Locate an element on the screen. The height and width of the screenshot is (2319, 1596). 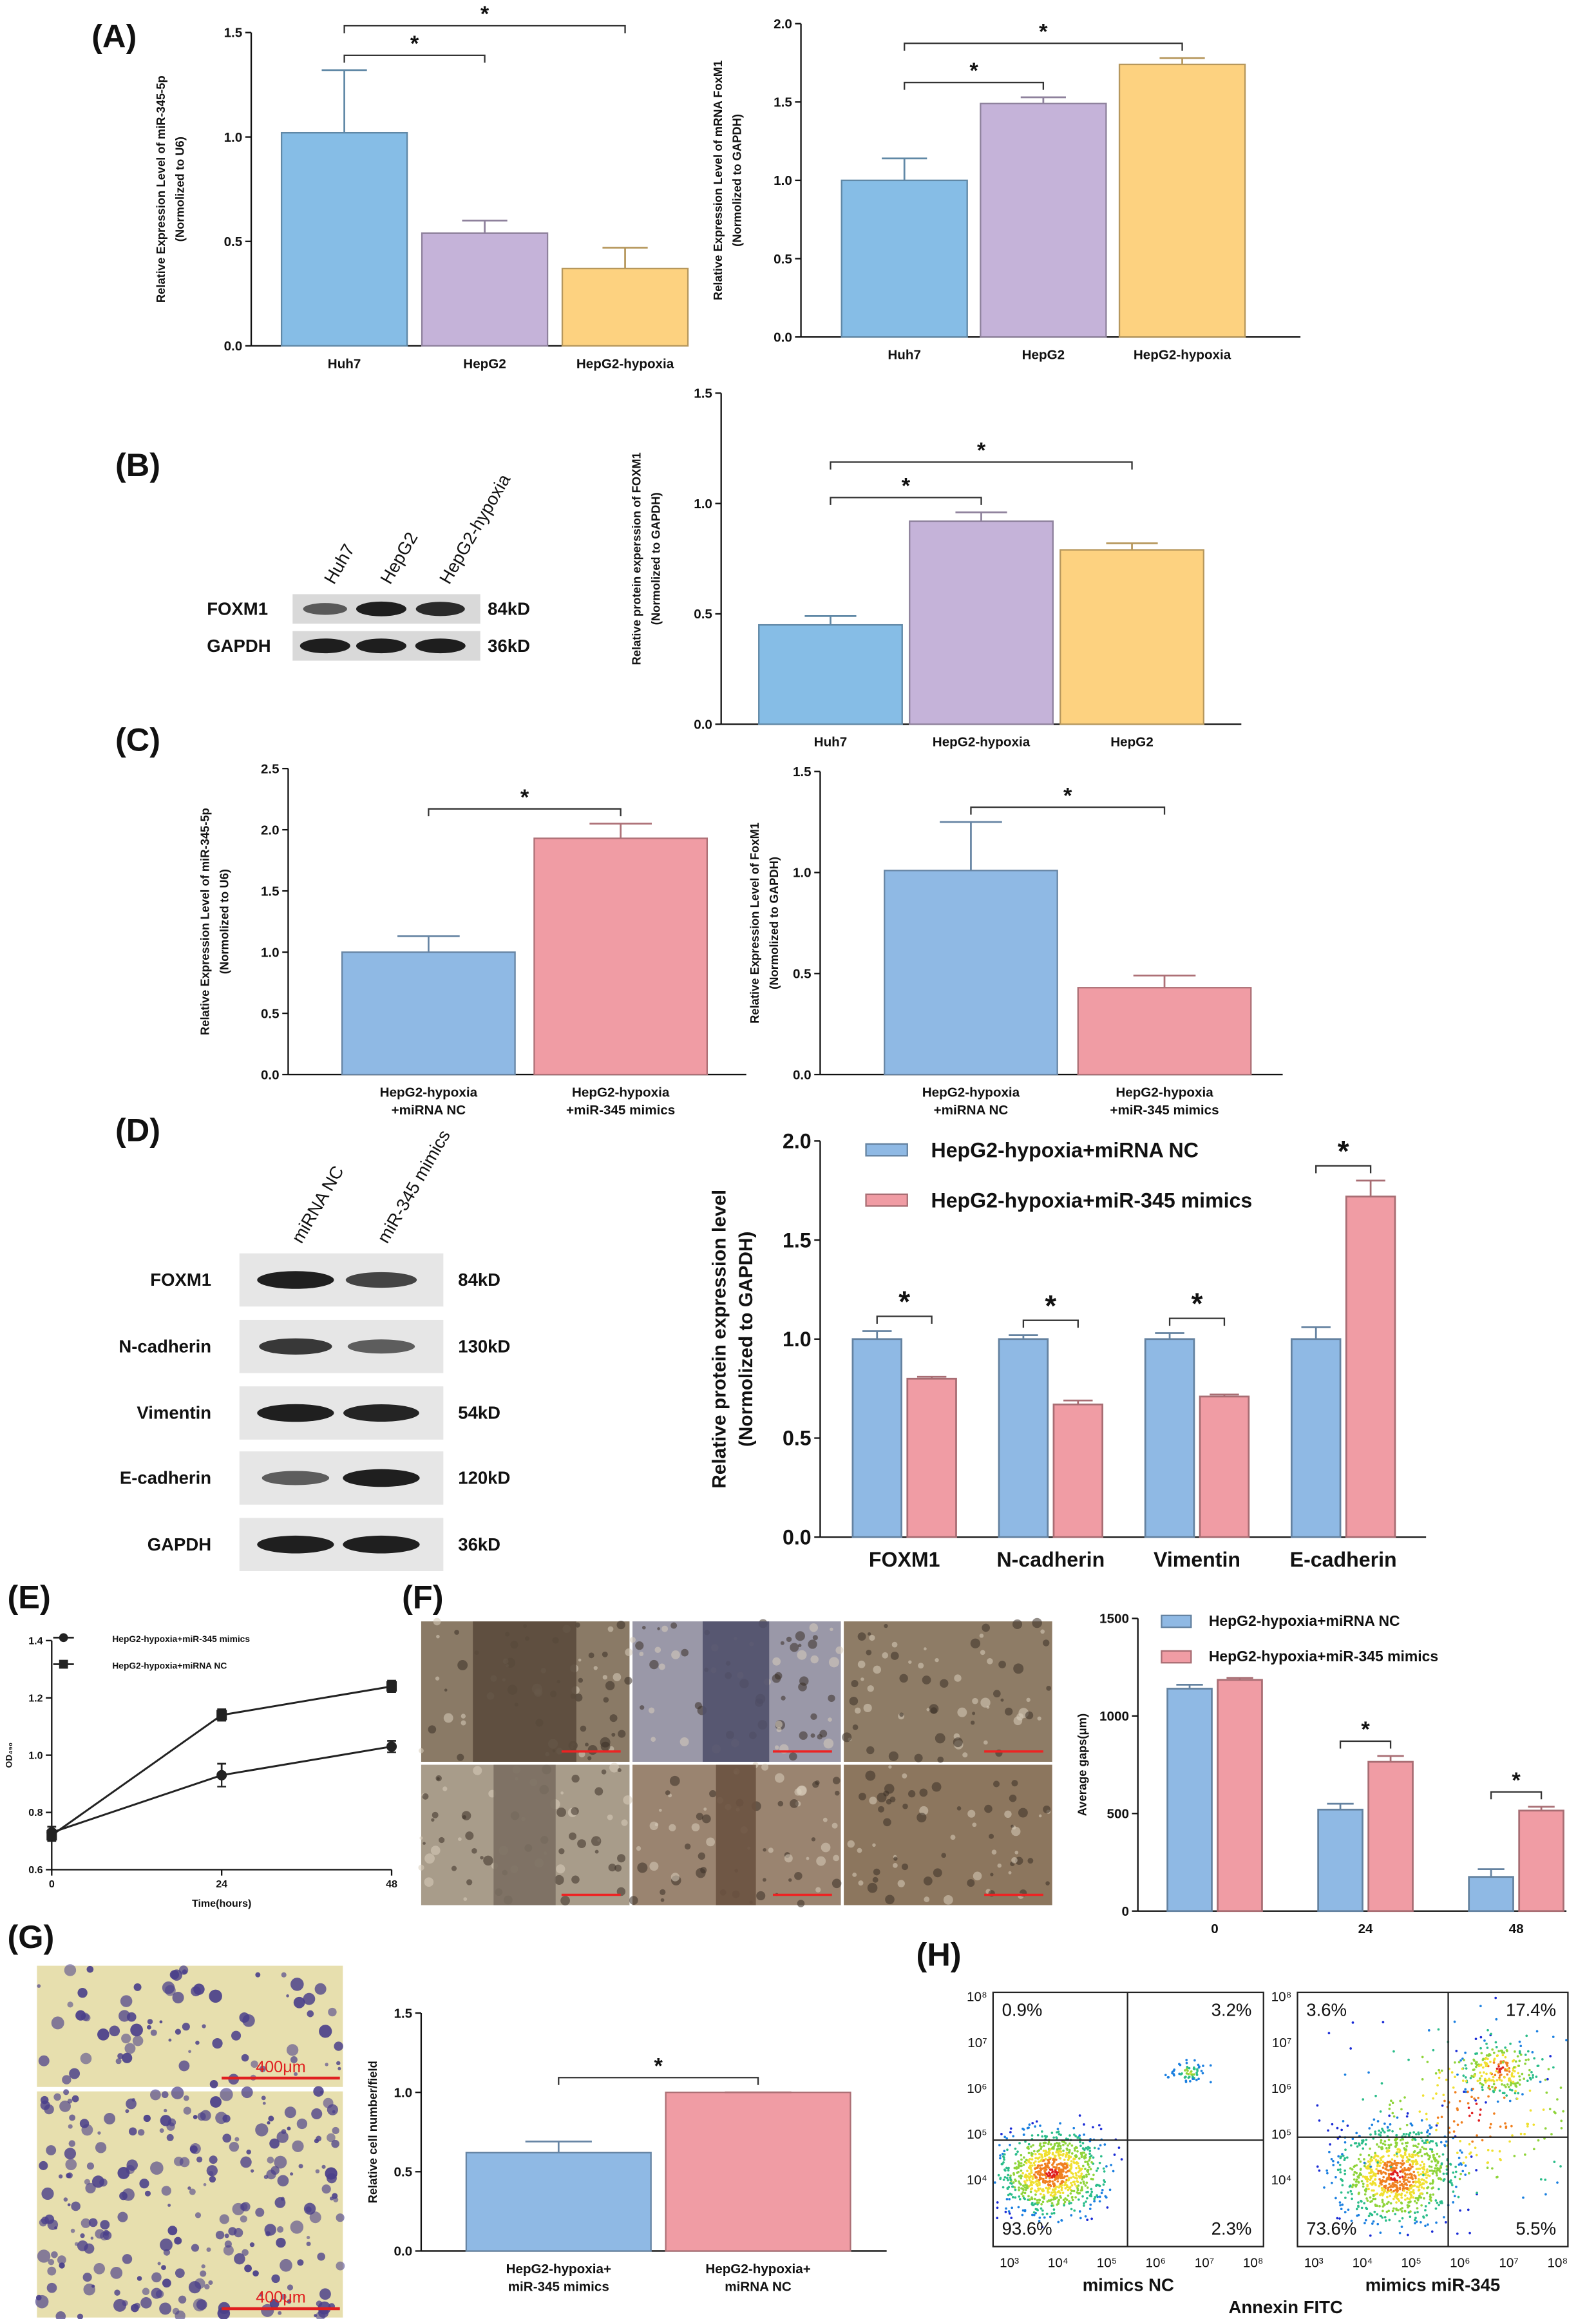
significance-label: * is located at coordinates (1343, 1151).